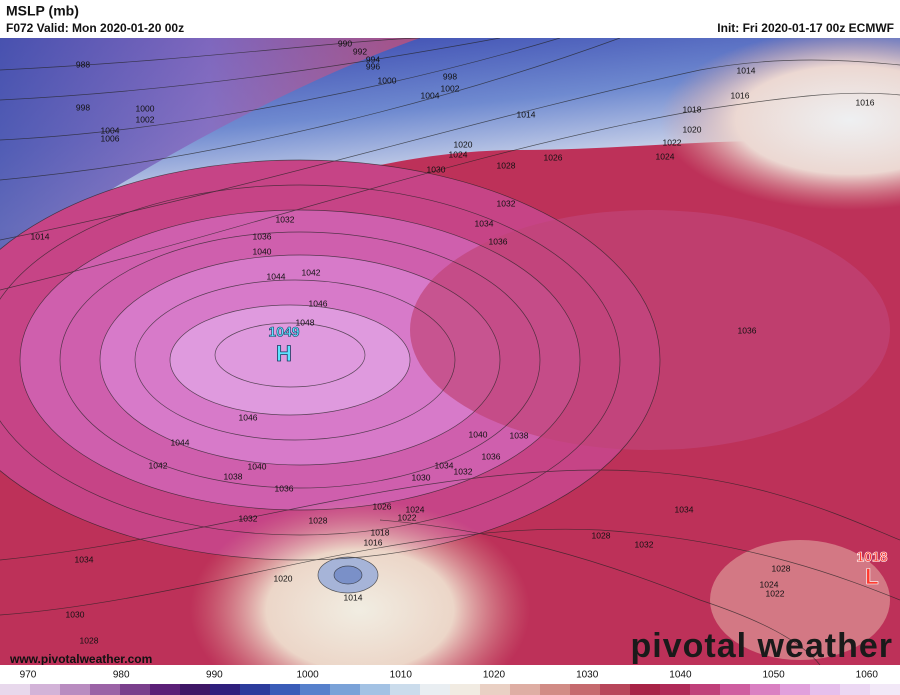  I want to click on init-time: Init: Fri 2020-01-17 00z ECMWF, so click(805, 28).